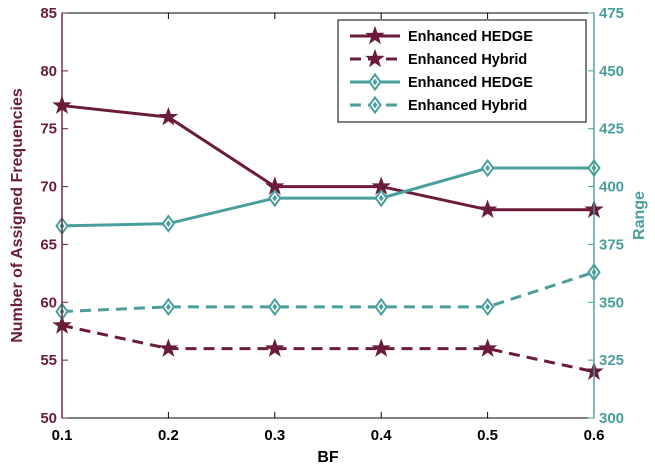  I want to click on x-tick-label: 0.6, so click(594, 435).